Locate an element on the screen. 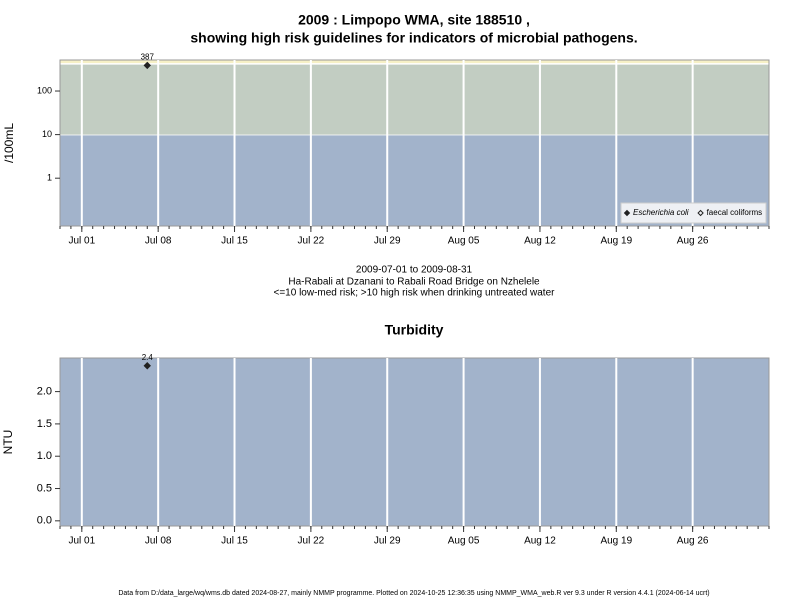 The height and width of the screenshot is (600, 800). y-tick-label: 1 is located at coordinates (49, 178).